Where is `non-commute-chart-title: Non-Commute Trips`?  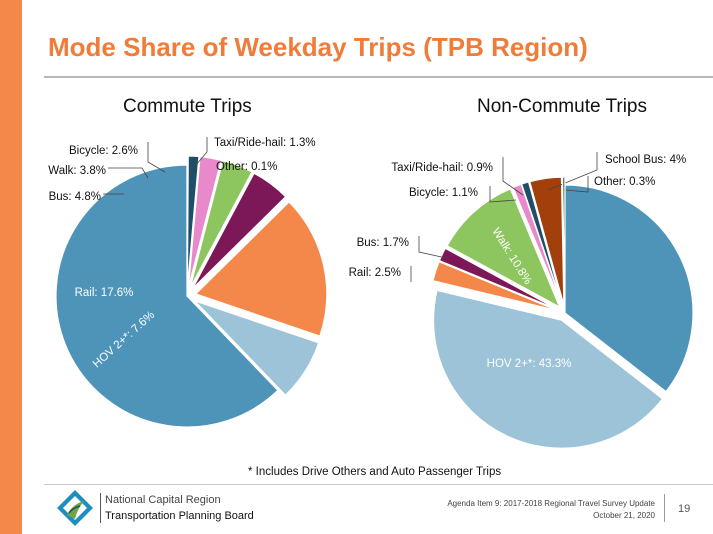 non-commute-chart-title: Non-Commute Trips is located at coordinates (562, 106).